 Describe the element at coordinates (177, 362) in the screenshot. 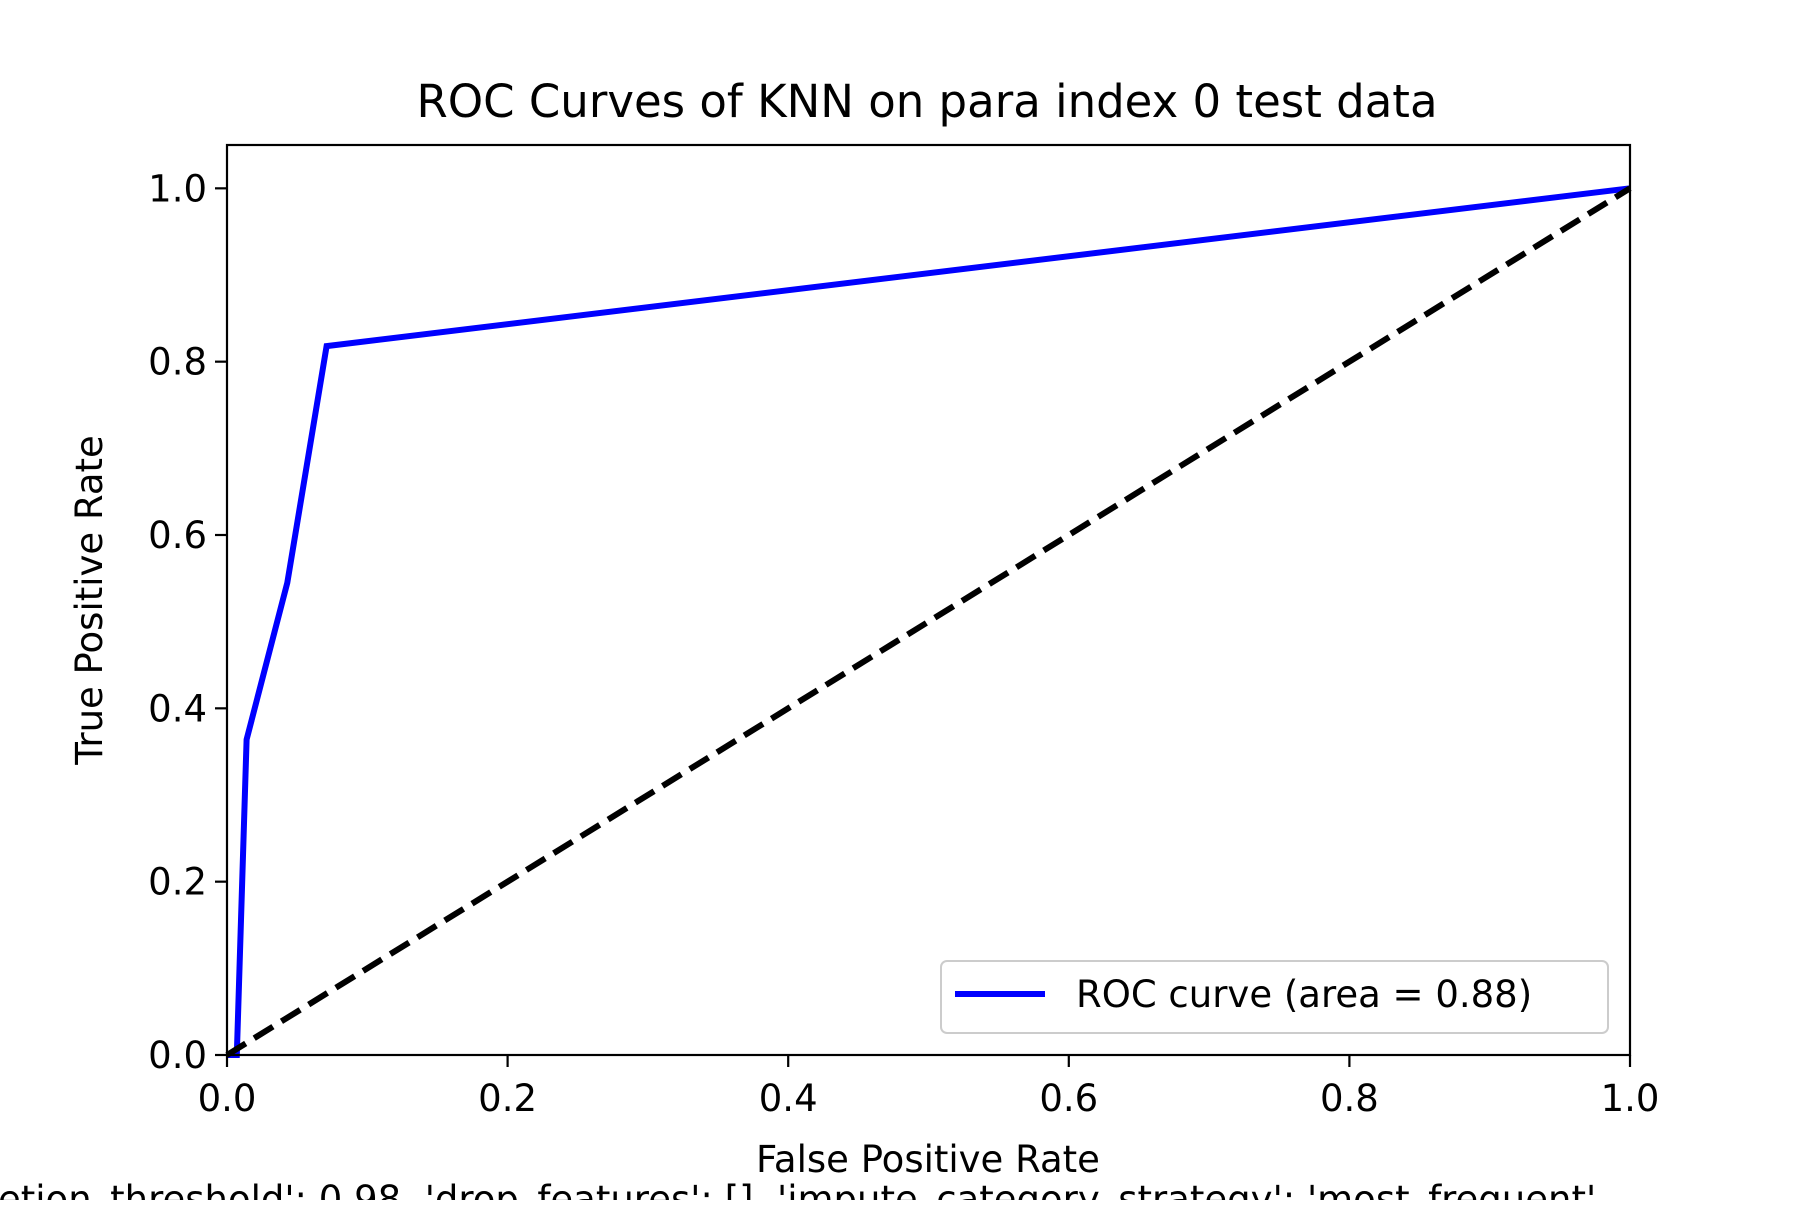

I see `y-tick-label-4: 0.8` at that location.